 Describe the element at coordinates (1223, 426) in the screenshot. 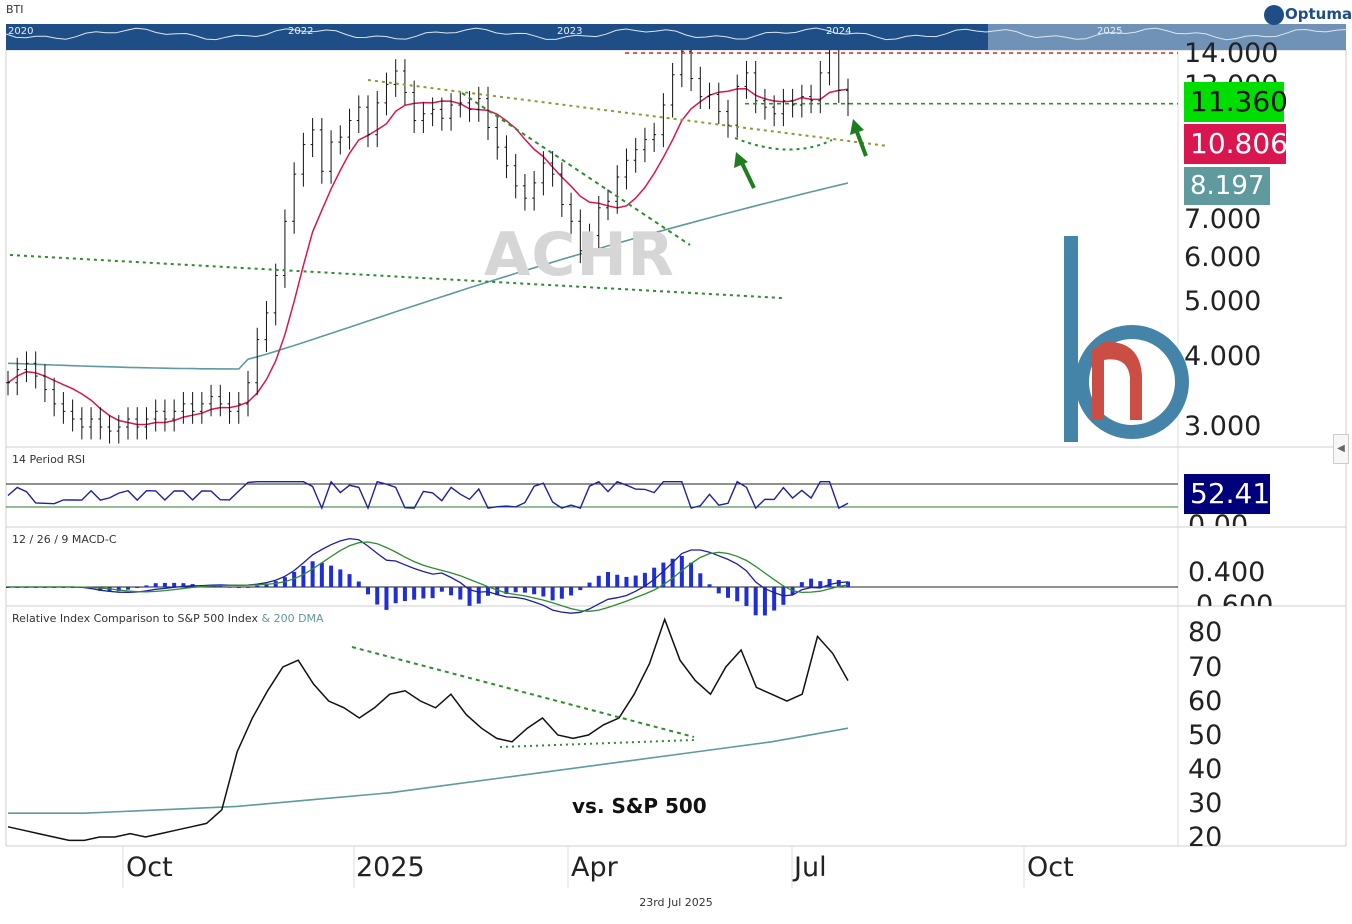

I see `price-tick-3: 3.000` at that location.